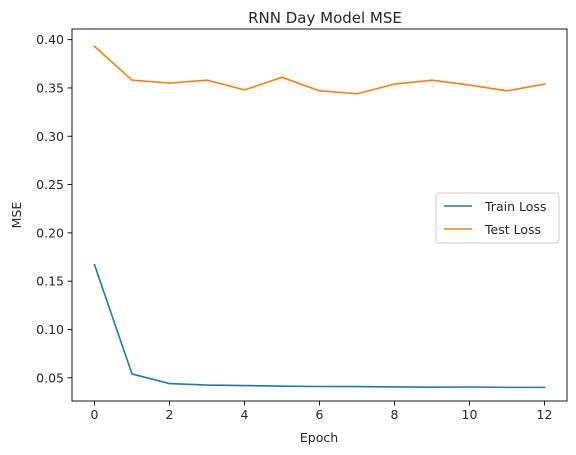 Image resolution: width=576 pixels, height=455 pixels. Describe the element at coordinates (50, 39) in the screenshot. I see `y-tick-label: 0.40` at that location.